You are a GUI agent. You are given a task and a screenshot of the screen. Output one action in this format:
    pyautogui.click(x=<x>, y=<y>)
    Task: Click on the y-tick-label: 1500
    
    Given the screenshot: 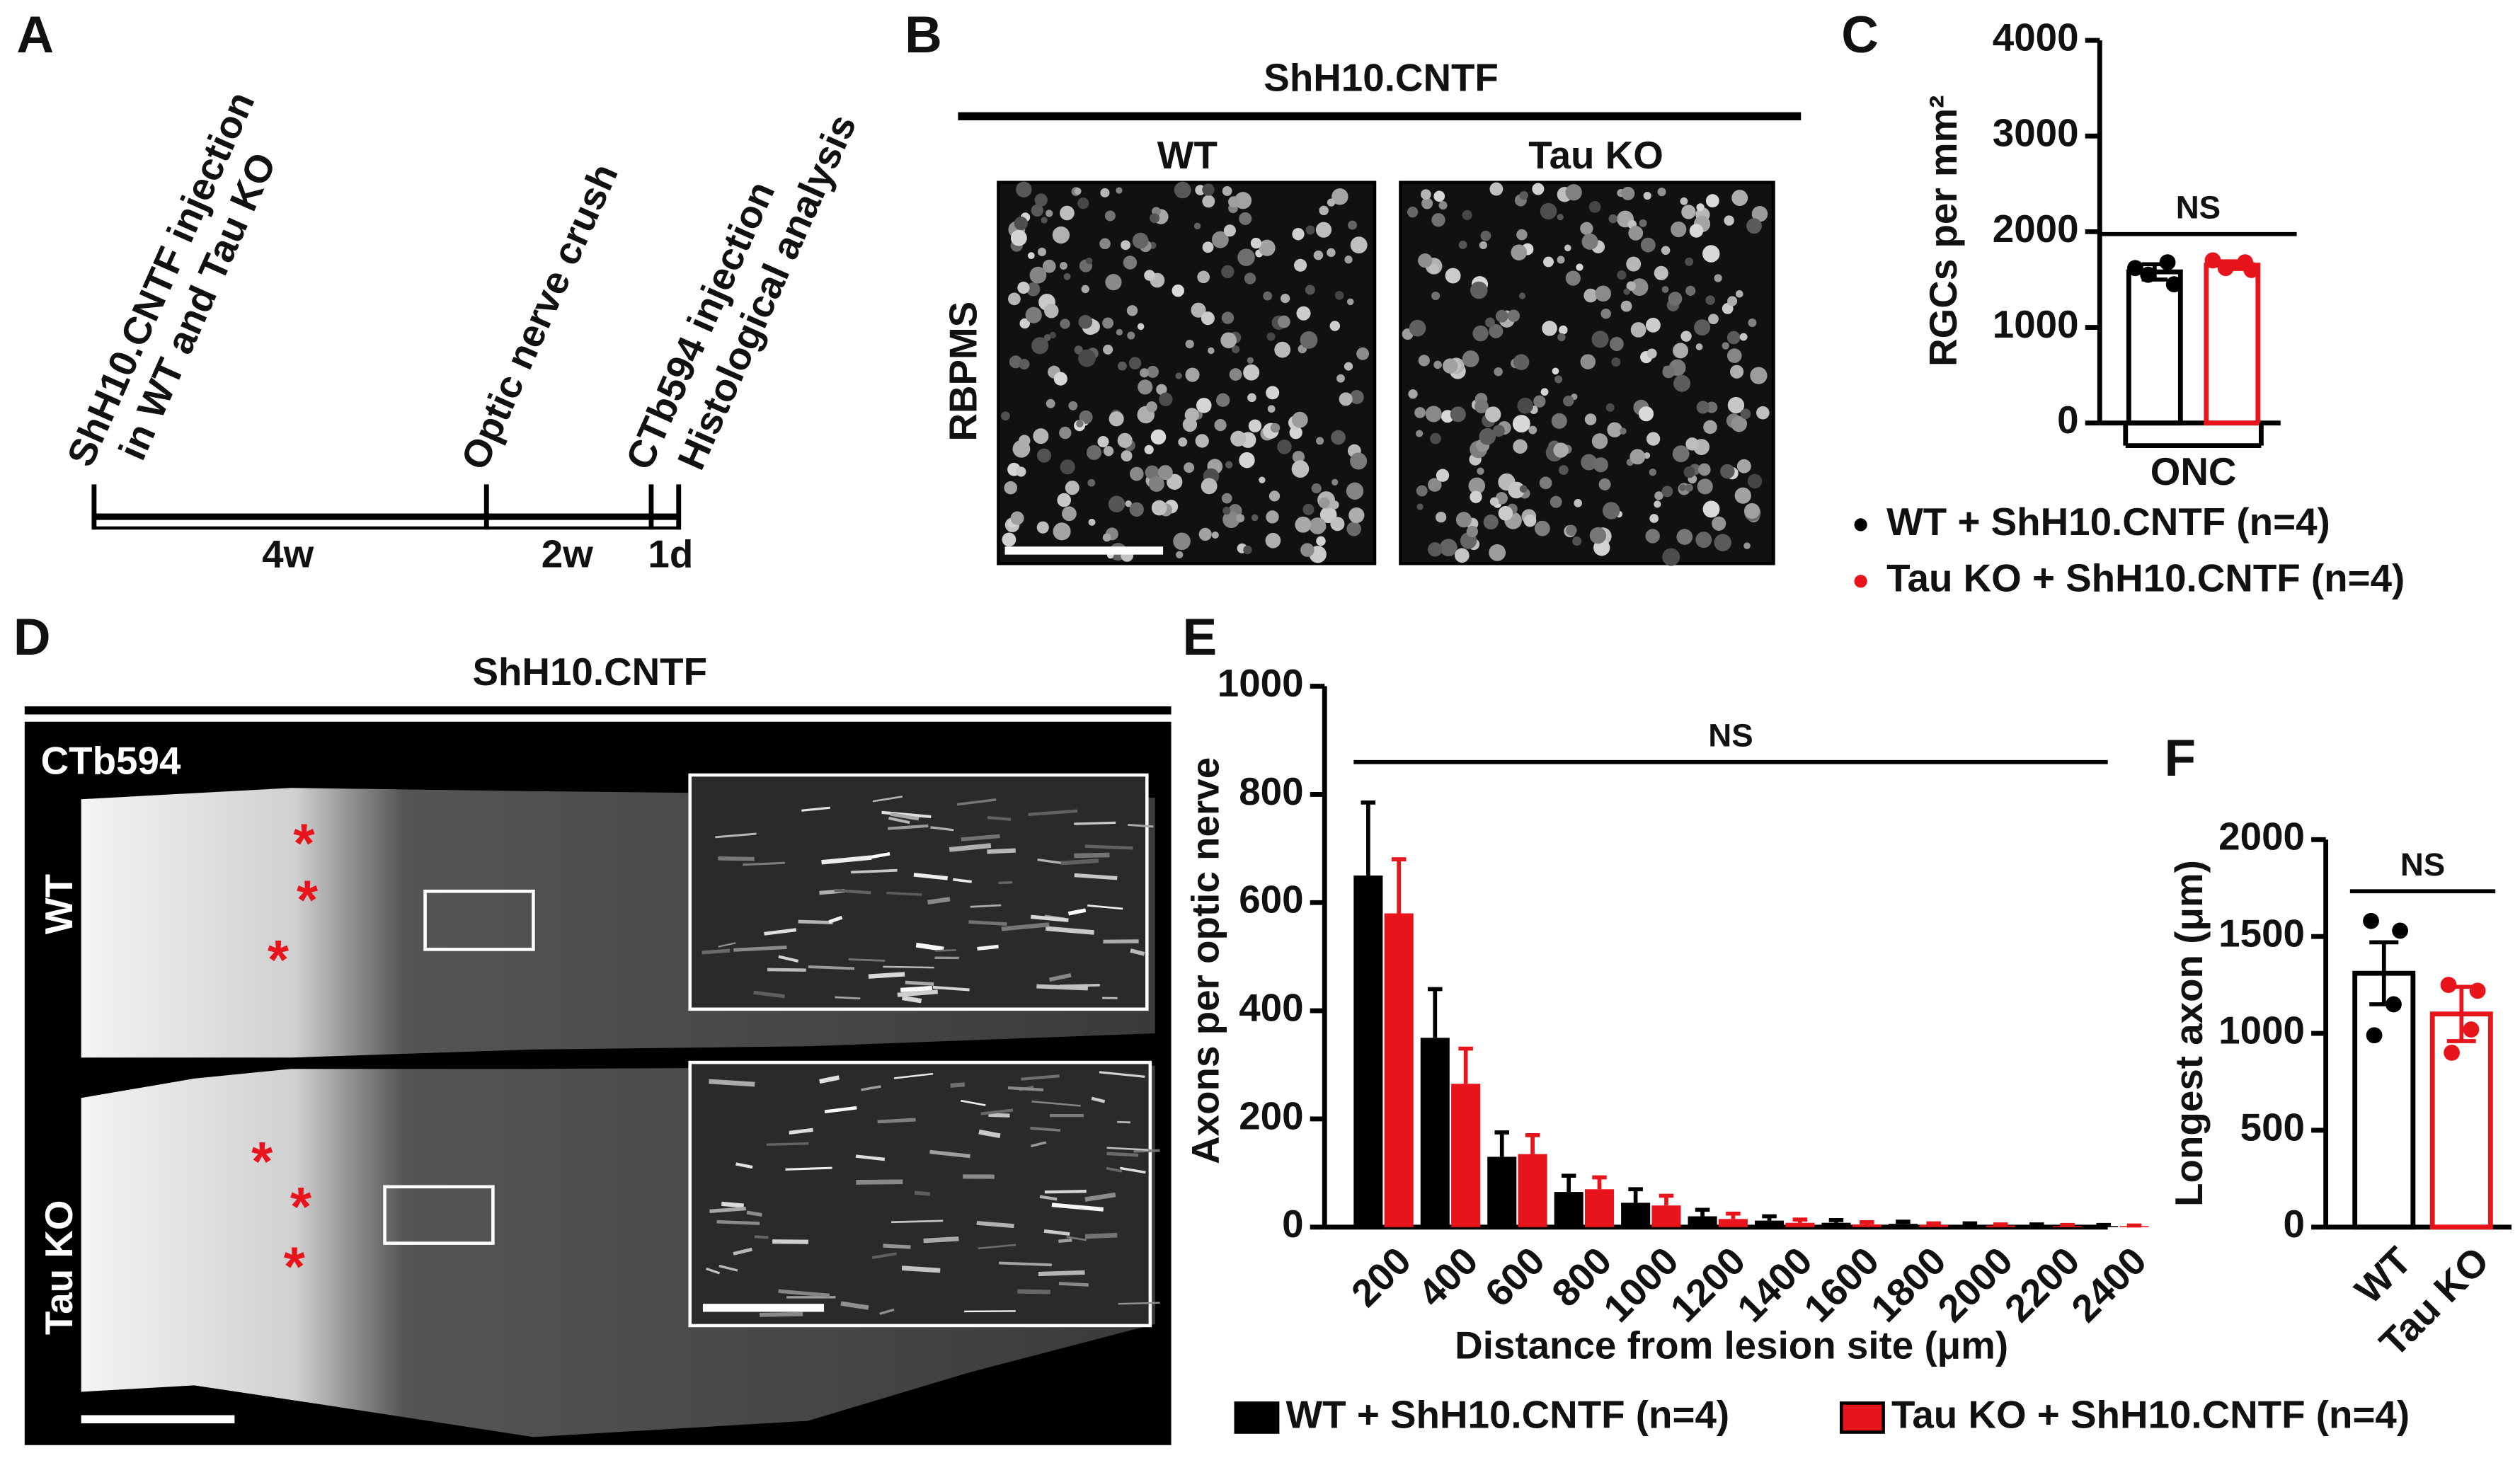 What is the action you would take?
    pyautogui.click(x=2261, y=933)
    